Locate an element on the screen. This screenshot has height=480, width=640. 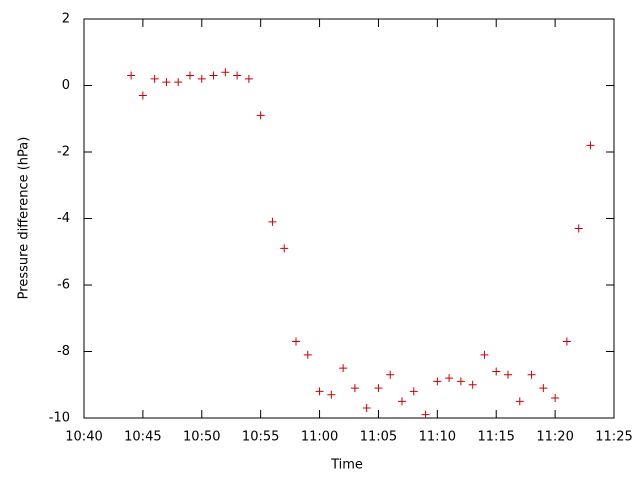
y-axis-label: Pressure difference (hPa) is located at coordinates (24, 218).